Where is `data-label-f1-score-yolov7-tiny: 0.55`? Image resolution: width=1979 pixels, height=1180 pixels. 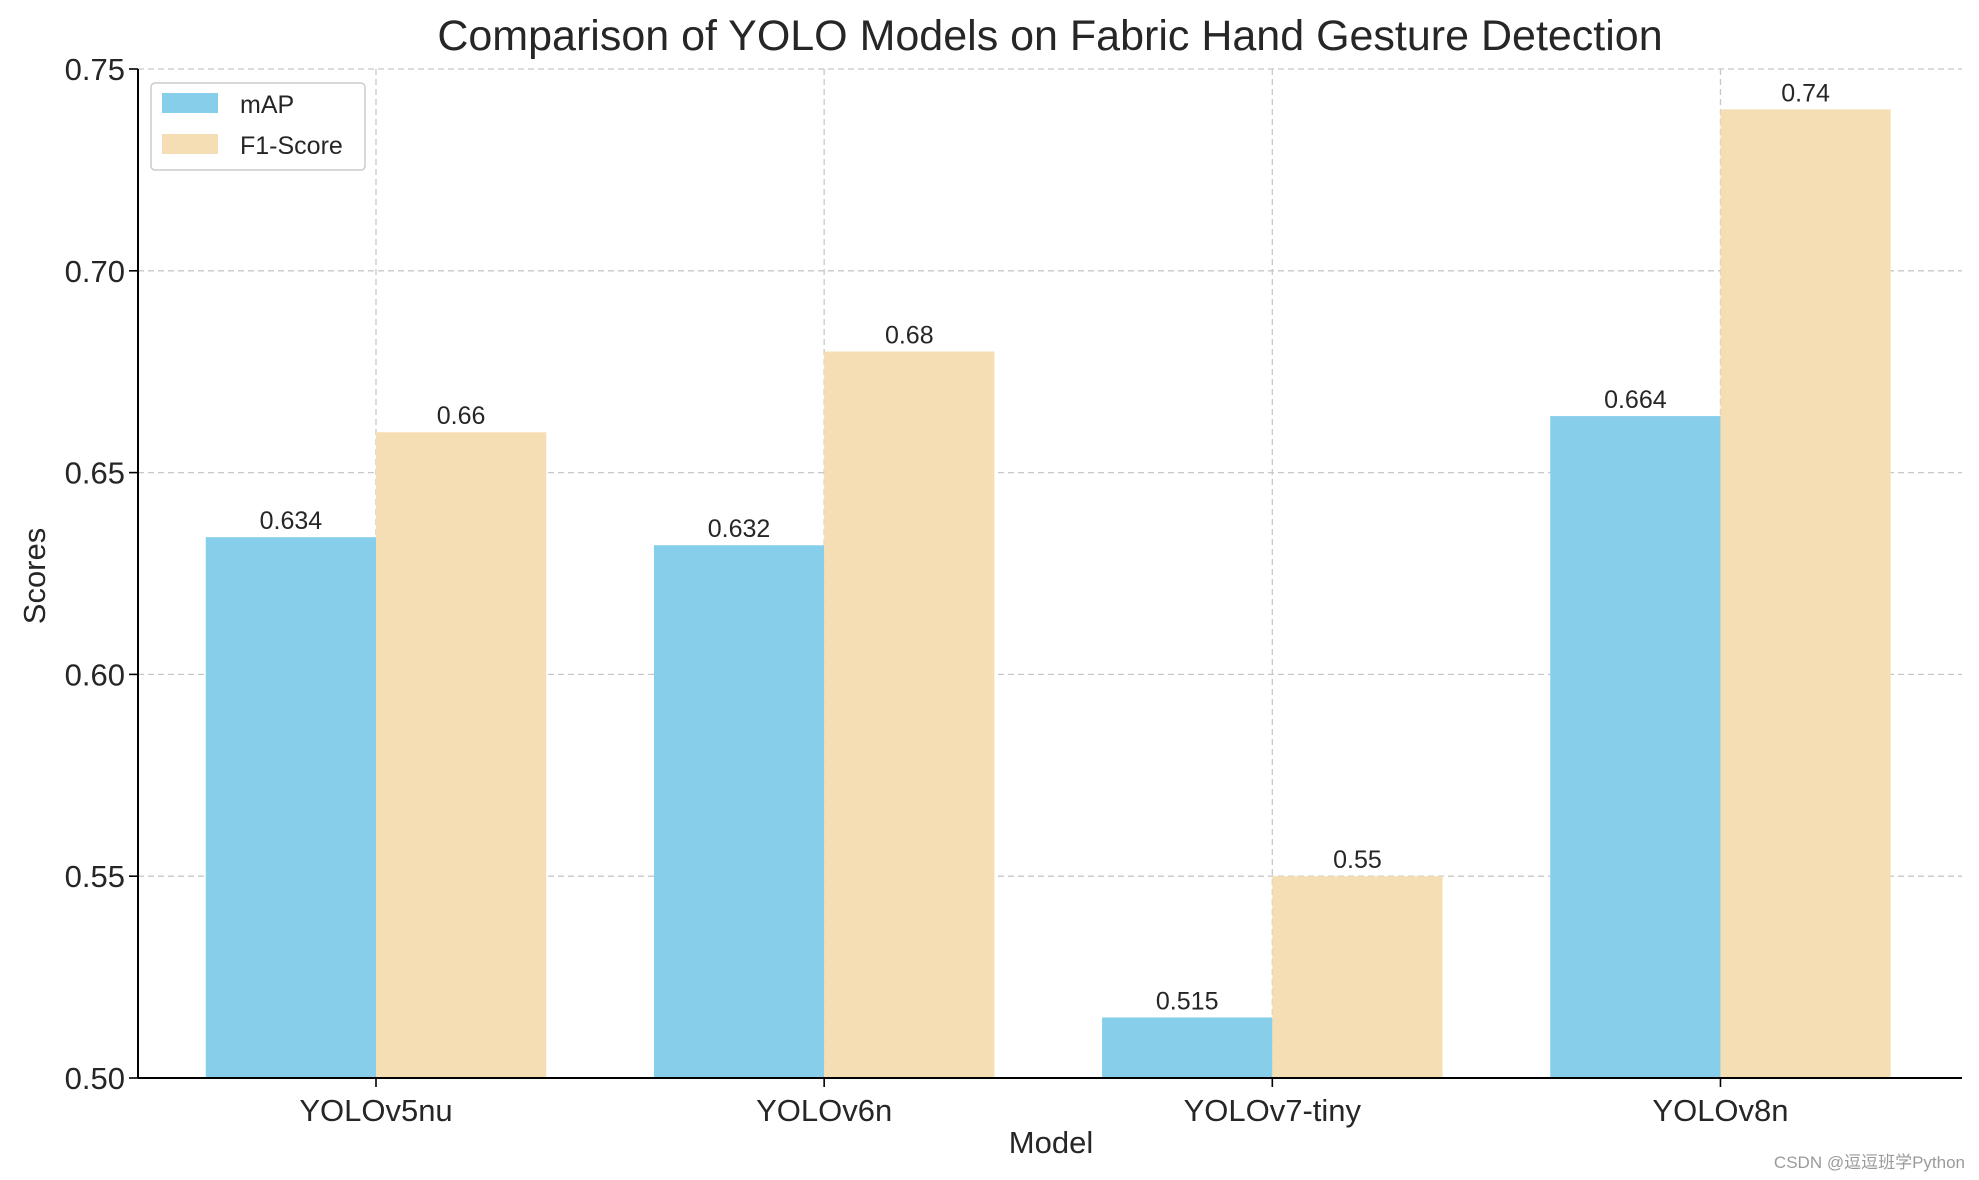
data-label-f1-score-yolov7-tiny: 0.55 is located at coordinates (1357, 860).